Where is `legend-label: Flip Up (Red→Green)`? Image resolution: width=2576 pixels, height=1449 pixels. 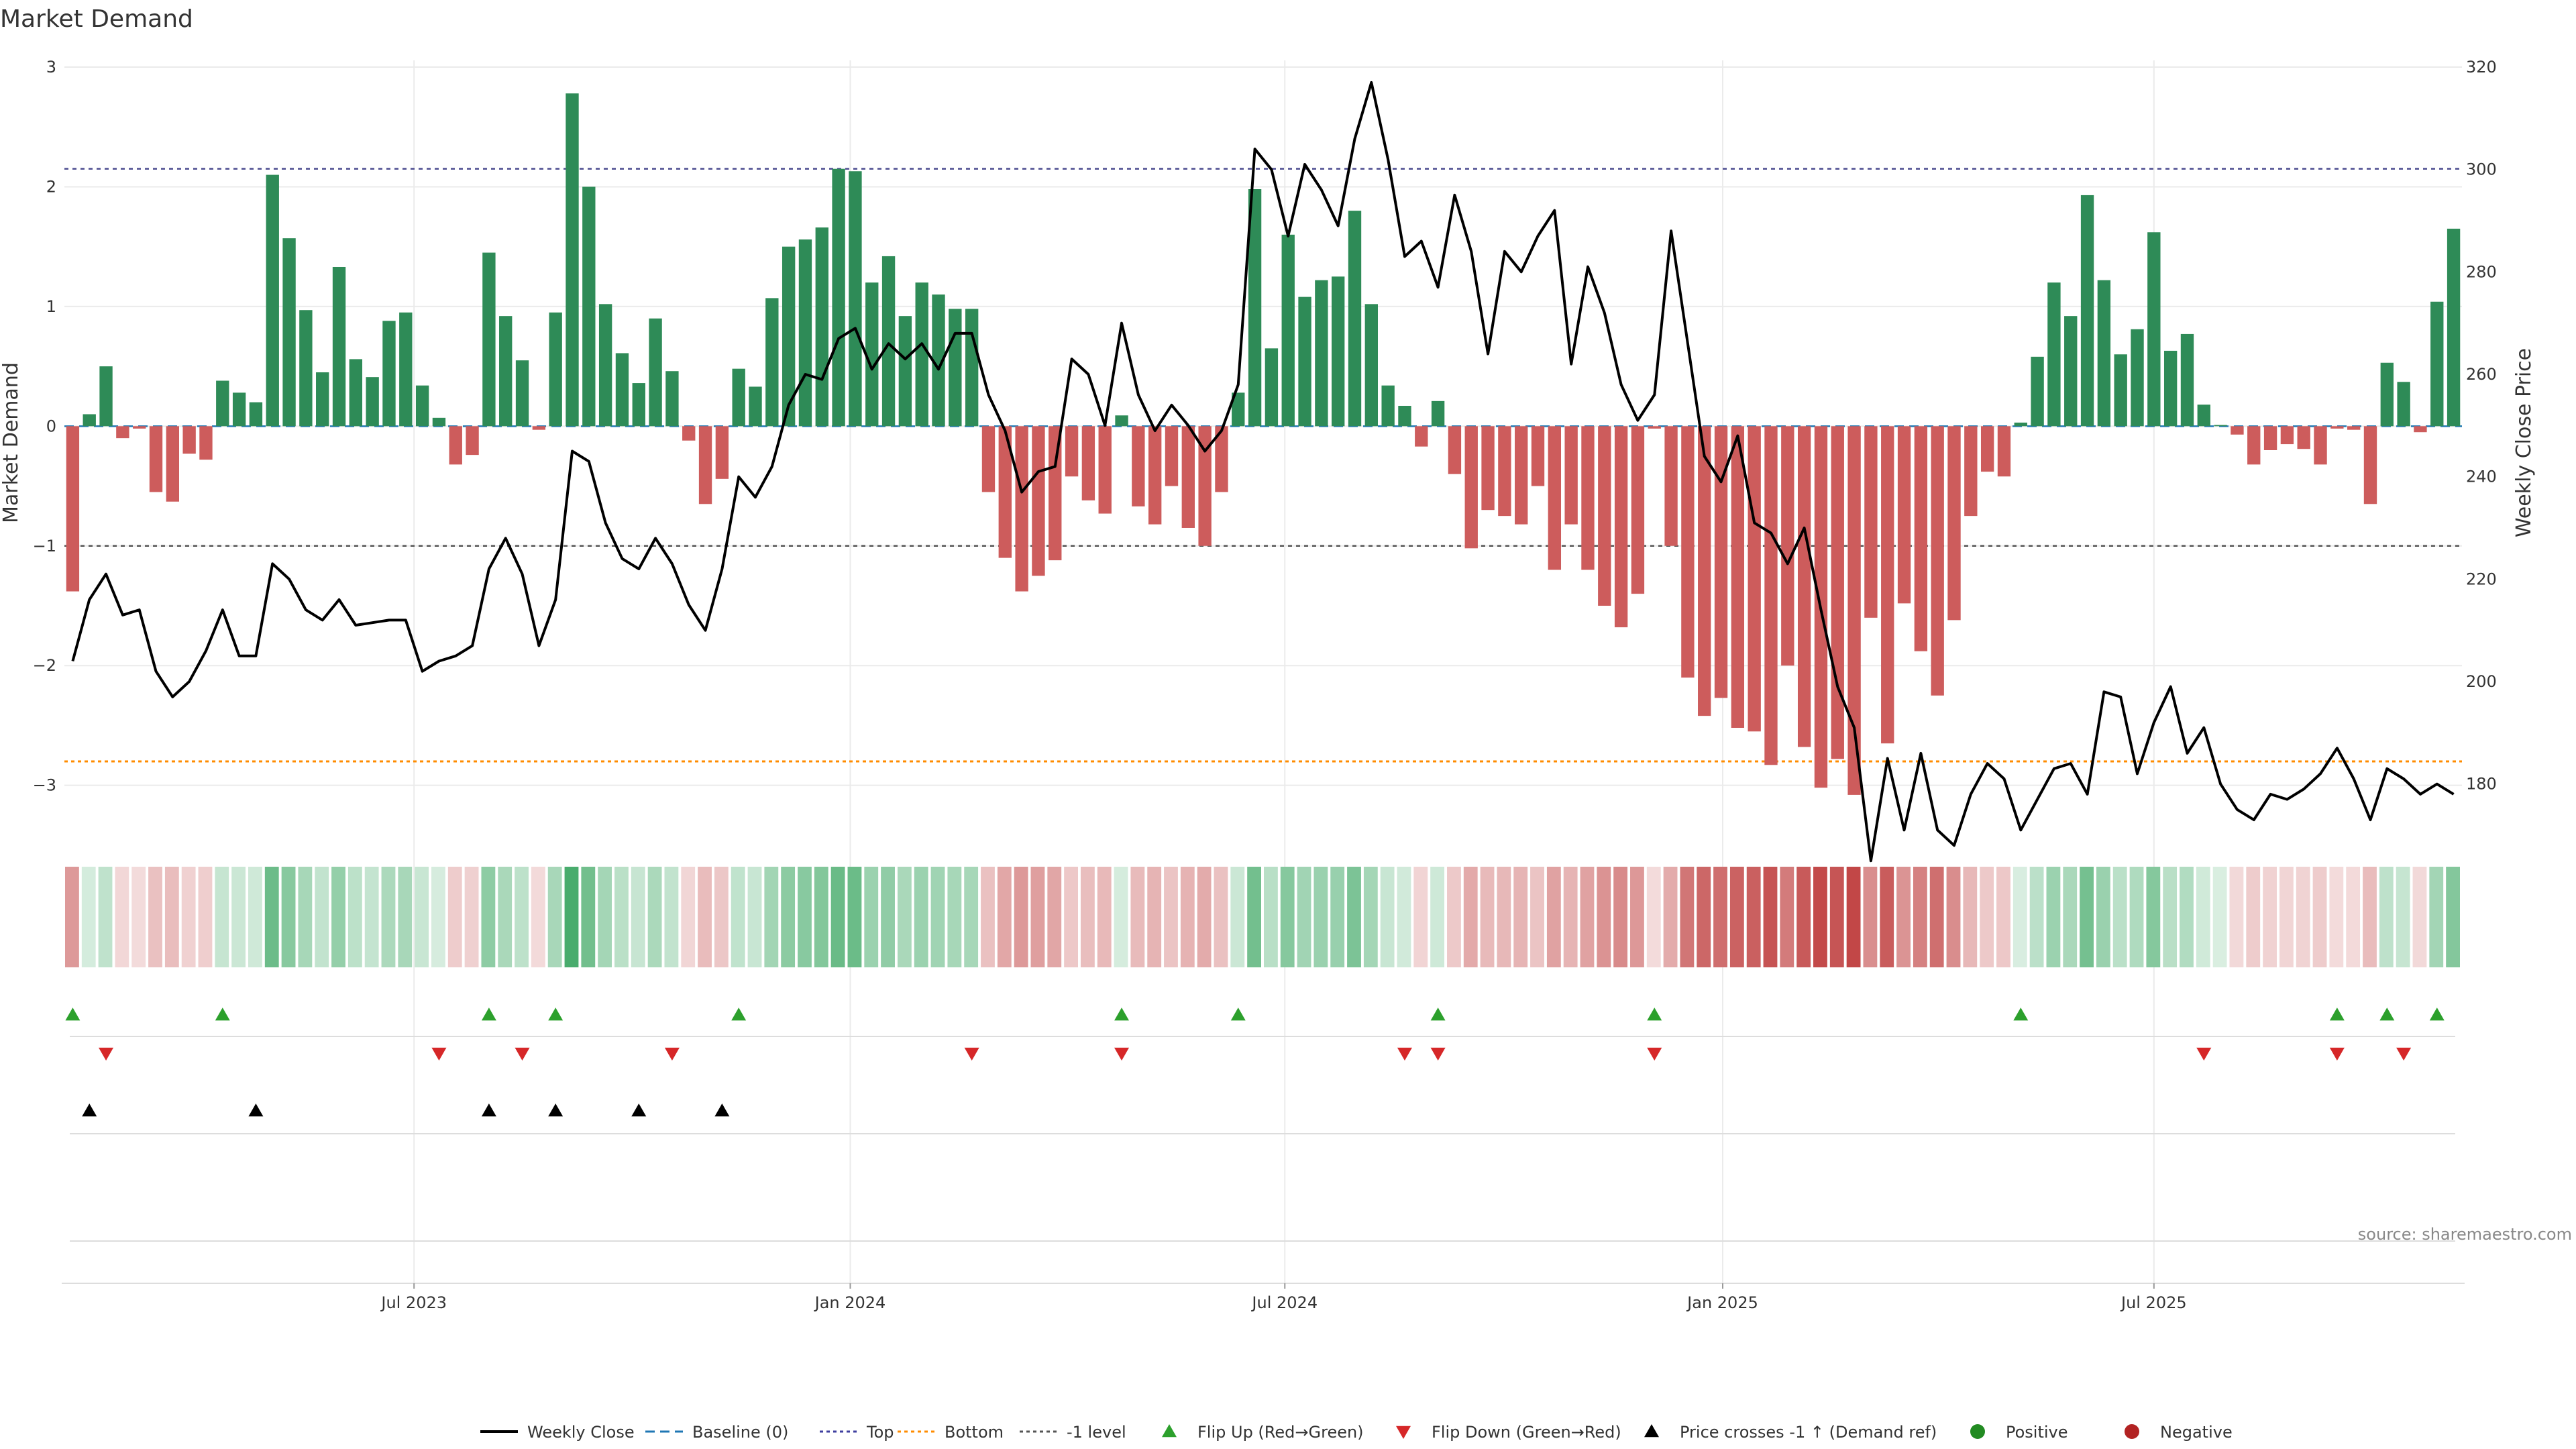
legend-label: Flip Up (Red→Green) is located at coordinates (1280, 1432).